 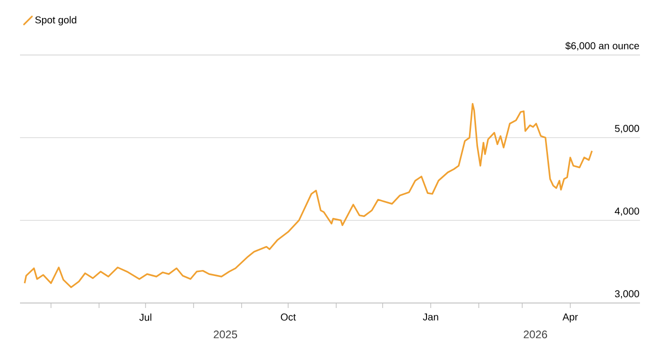 What do you see at coordinates (55, 21) in the screenshot?
I see `legend-label: Spot gold` at bounding box center [55, 21].